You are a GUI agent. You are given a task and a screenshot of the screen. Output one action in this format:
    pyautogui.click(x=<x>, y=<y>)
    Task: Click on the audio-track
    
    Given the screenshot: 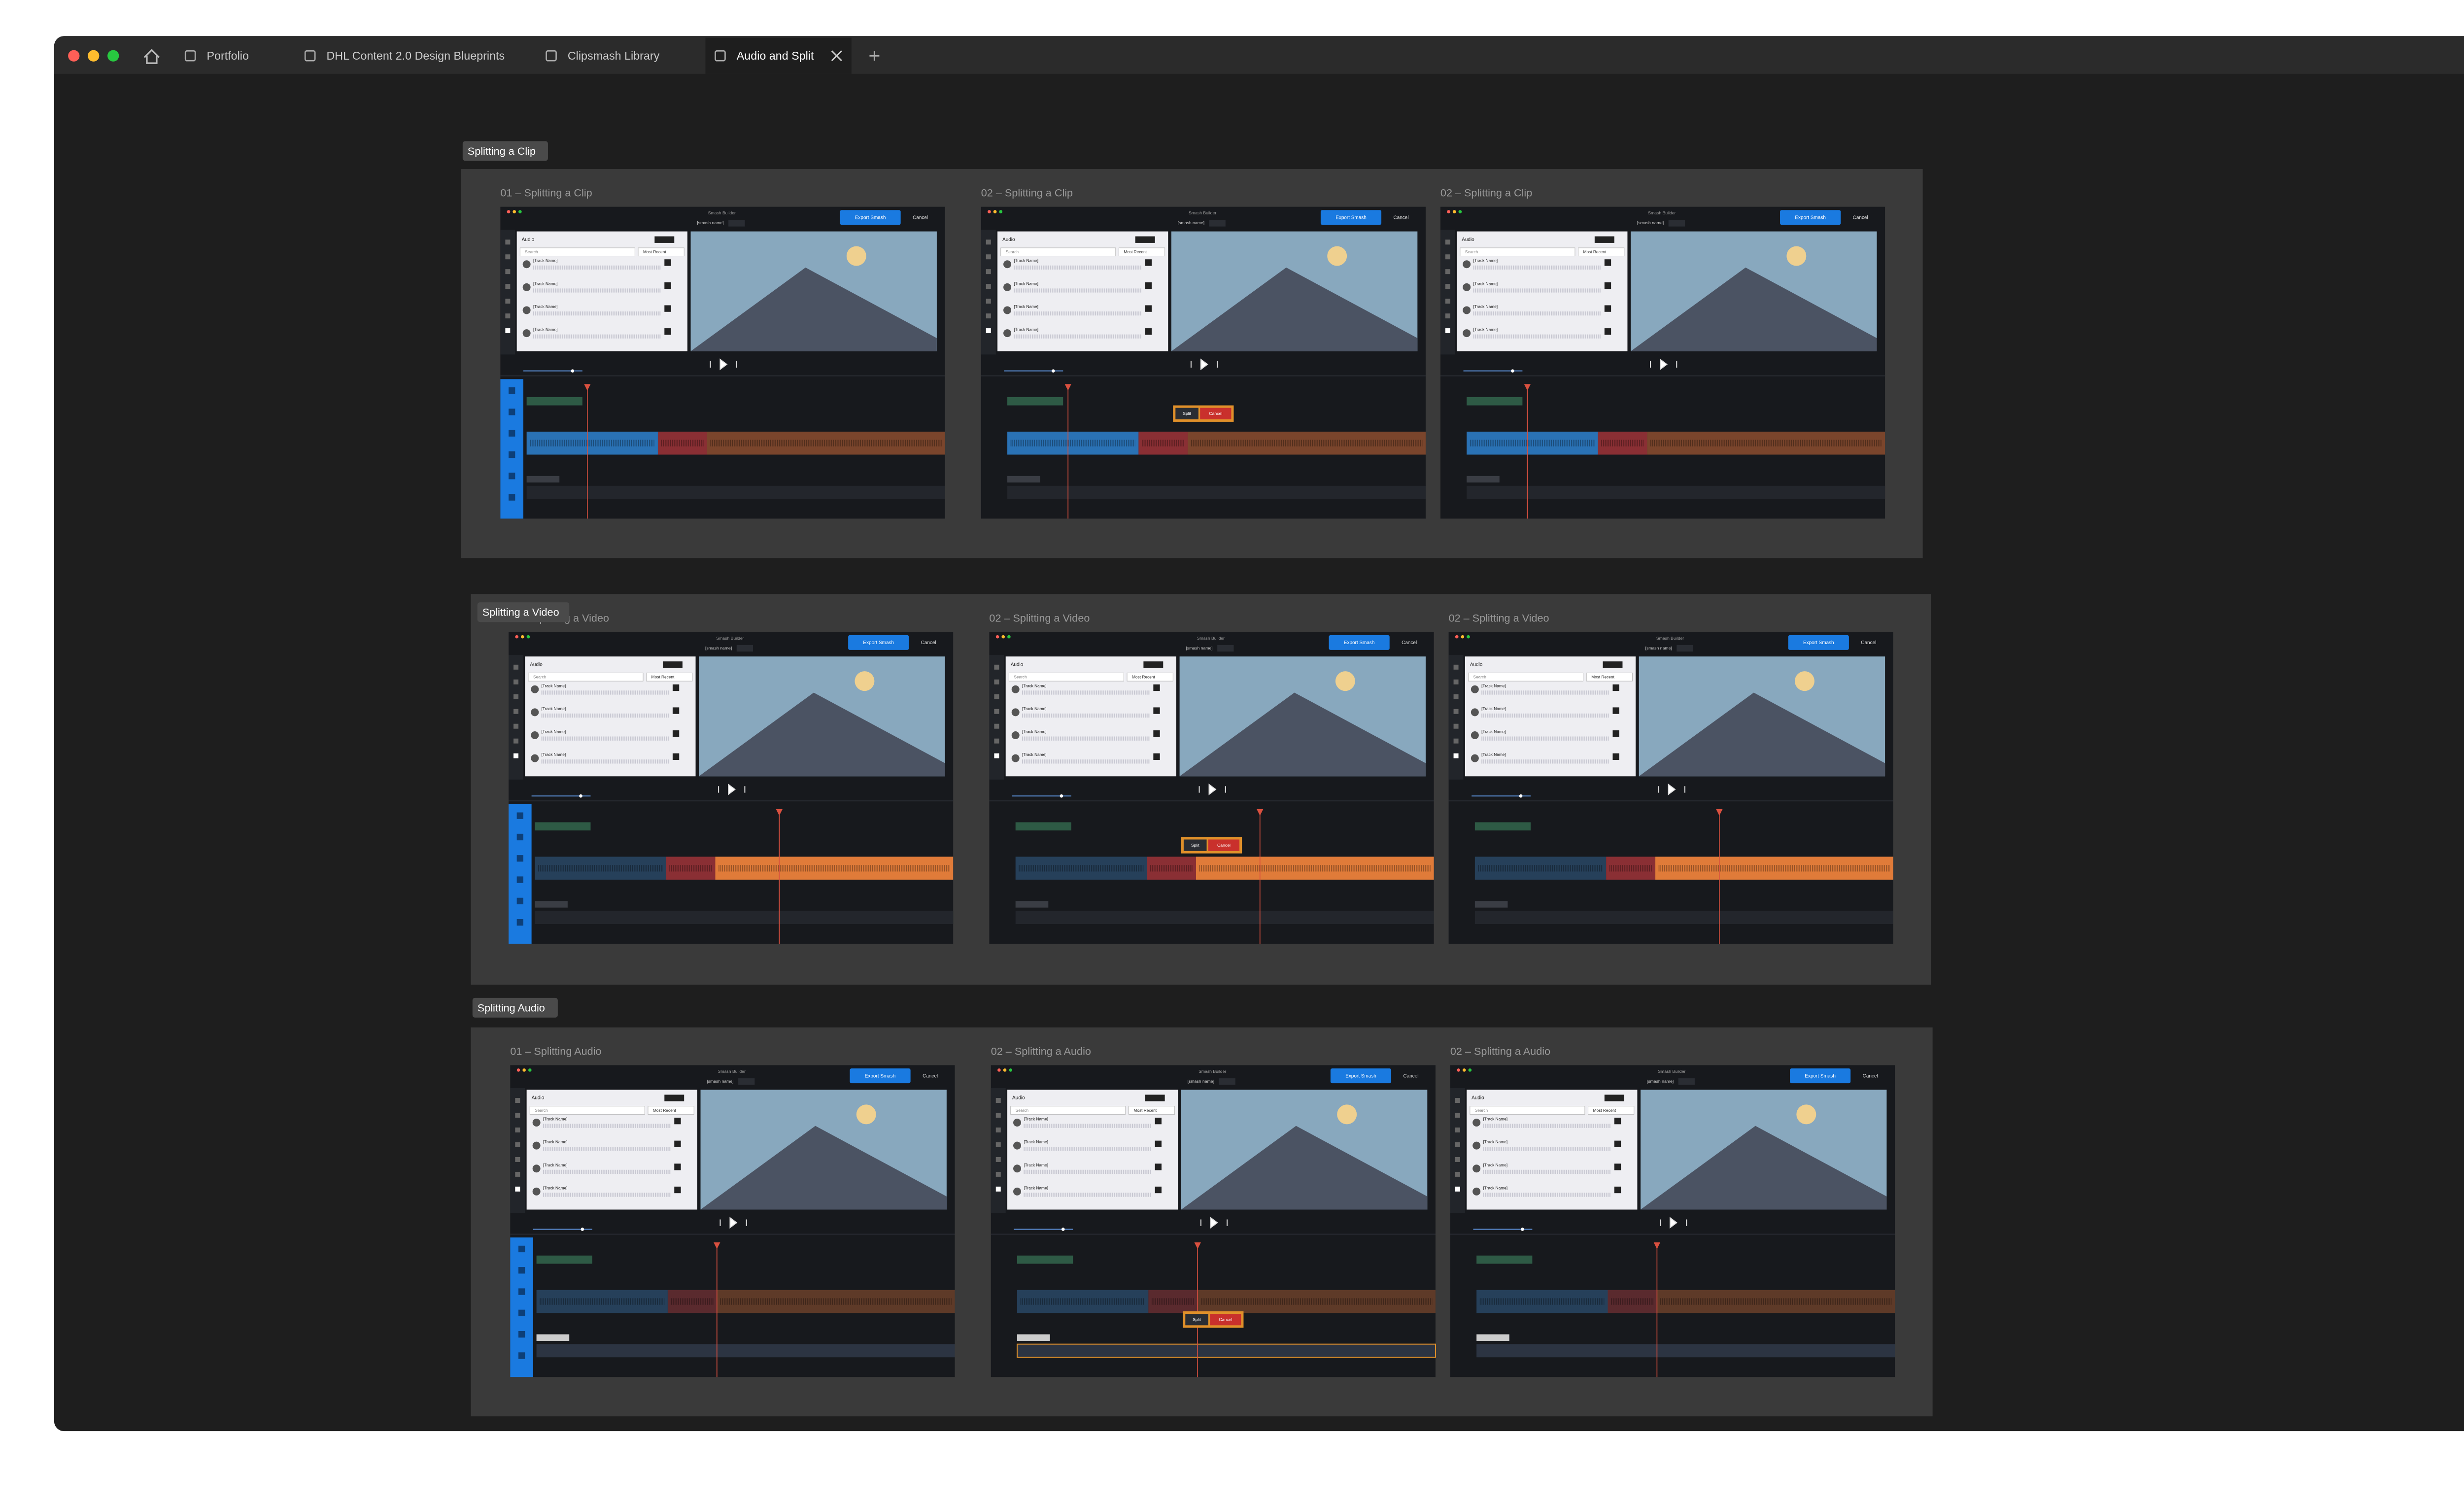 What is the action you would take?
    pyautogui.click(x=735, y=492)
    